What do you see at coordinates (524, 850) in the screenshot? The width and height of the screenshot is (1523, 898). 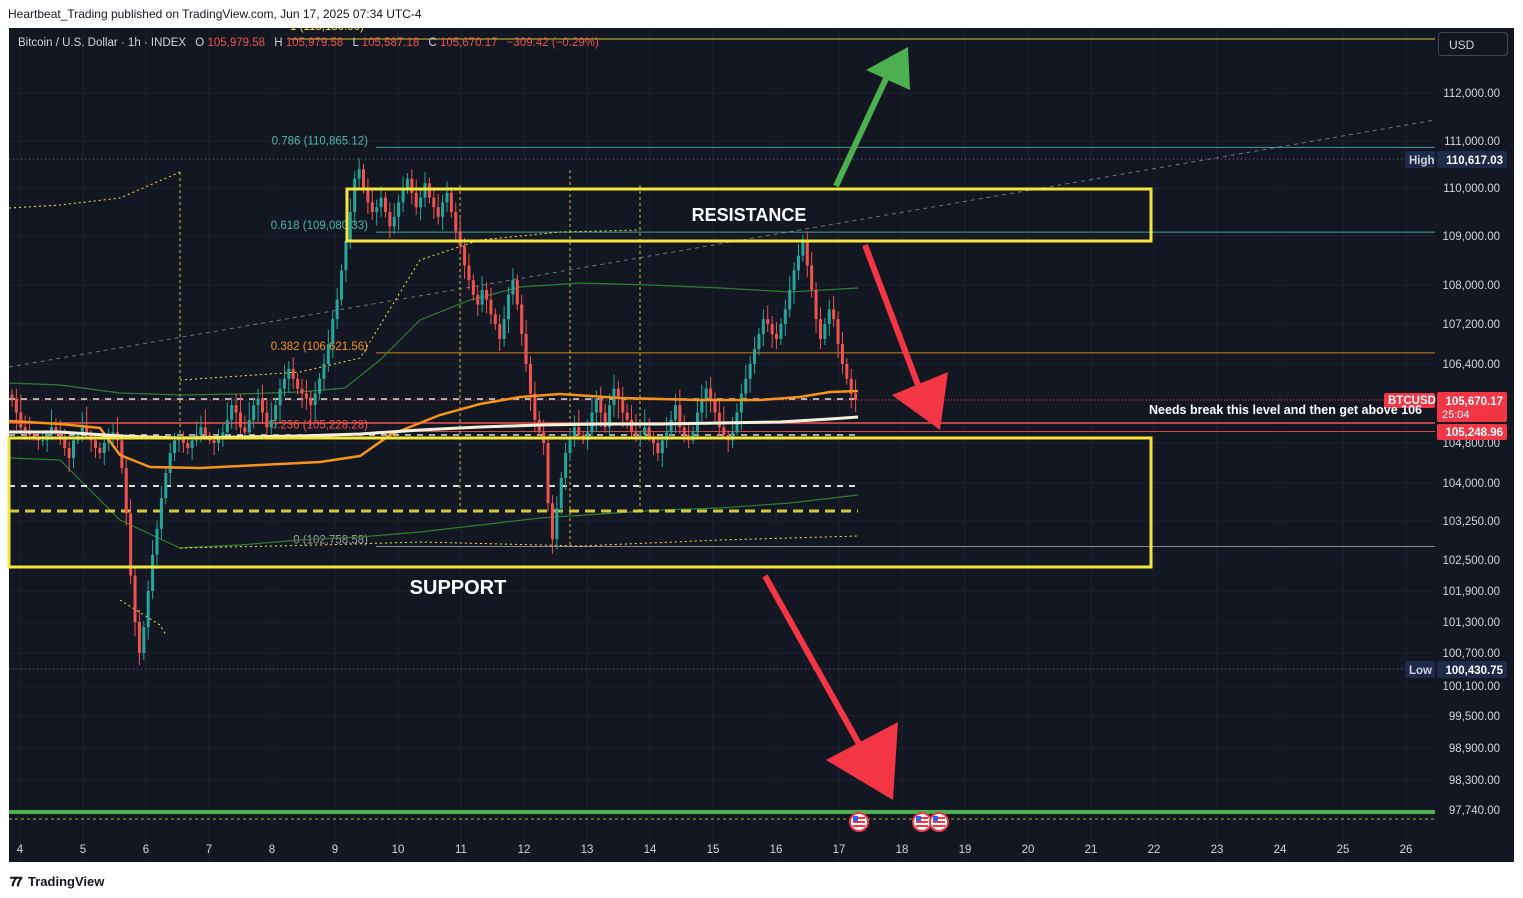 I see `time-tick-label: 12` at bounding box center [524, 850].